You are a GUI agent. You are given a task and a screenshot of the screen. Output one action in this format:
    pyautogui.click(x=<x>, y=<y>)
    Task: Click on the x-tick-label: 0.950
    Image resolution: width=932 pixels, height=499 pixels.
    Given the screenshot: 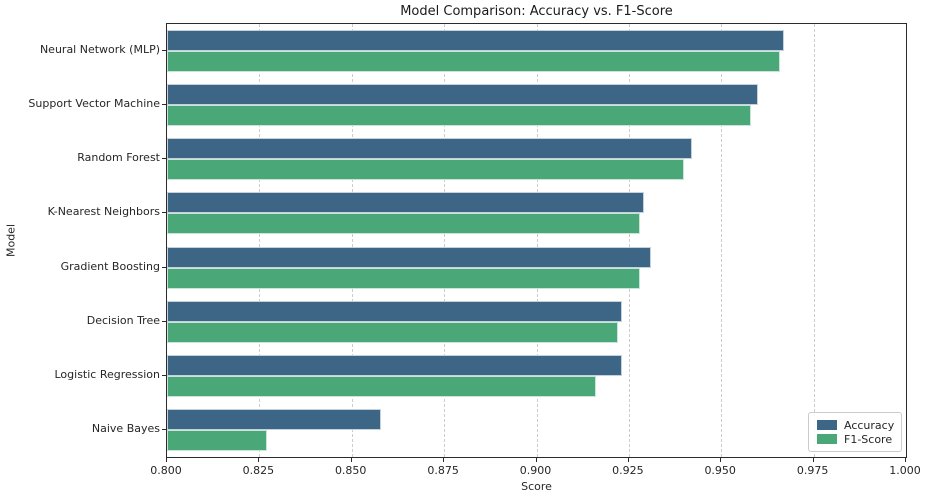 What is the action you would take?
    pyautogui.click(x=720, y=470)
    